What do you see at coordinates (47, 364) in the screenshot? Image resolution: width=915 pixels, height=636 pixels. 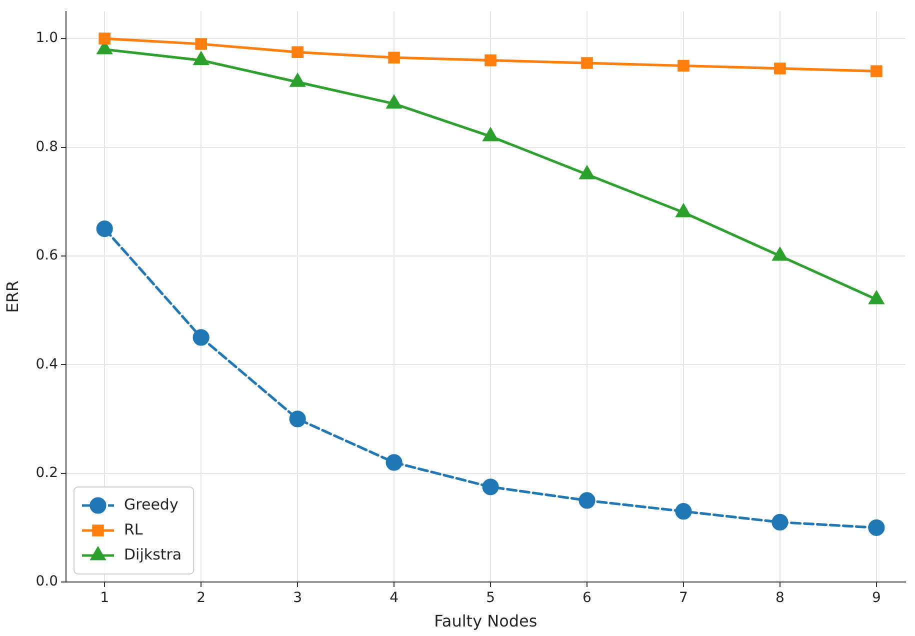 I see `y-tick-label: 0.4` at bounding box center [47, 364].